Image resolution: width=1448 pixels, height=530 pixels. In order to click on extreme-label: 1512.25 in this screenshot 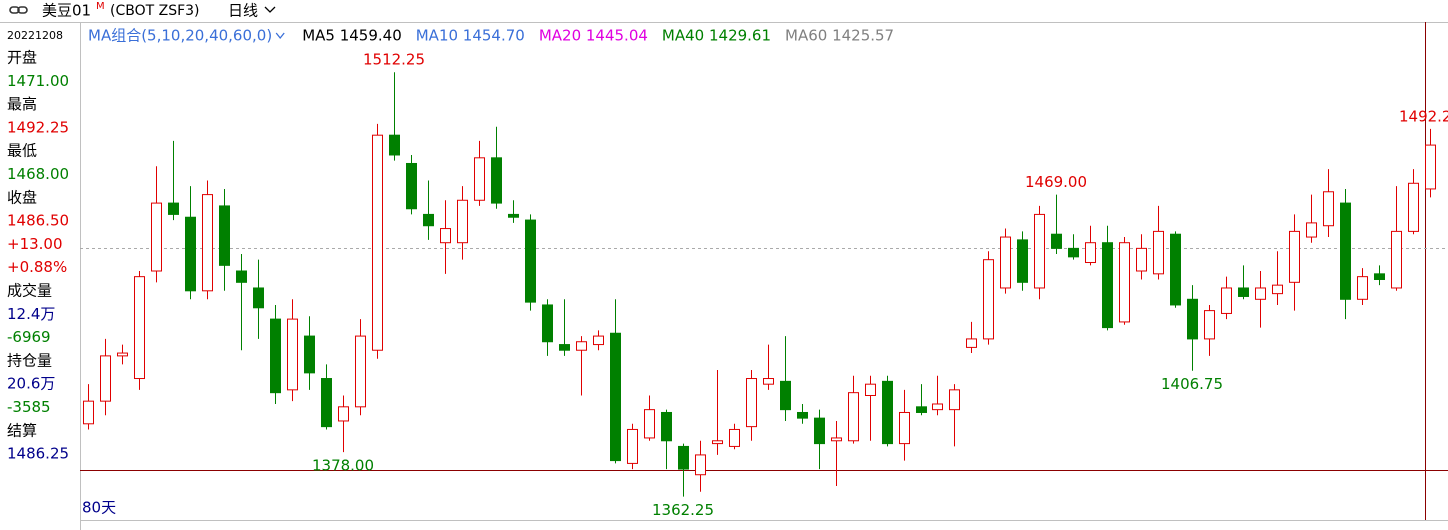, I will do `click(394, 60)`.